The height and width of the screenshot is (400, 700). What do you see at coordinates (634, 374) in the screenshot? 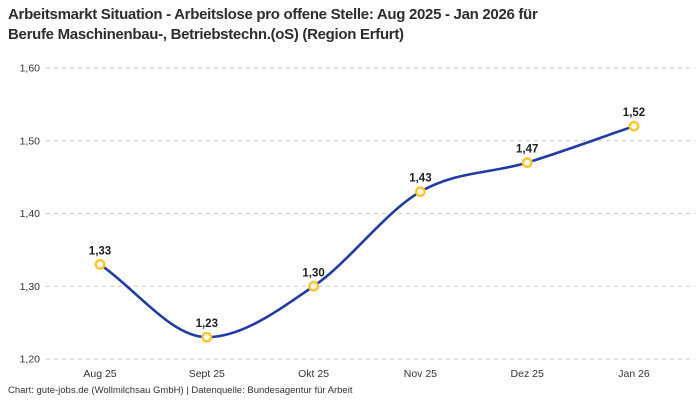
I see `x-axis-tick-label: Jan 26` at bounding box center [634, 374].